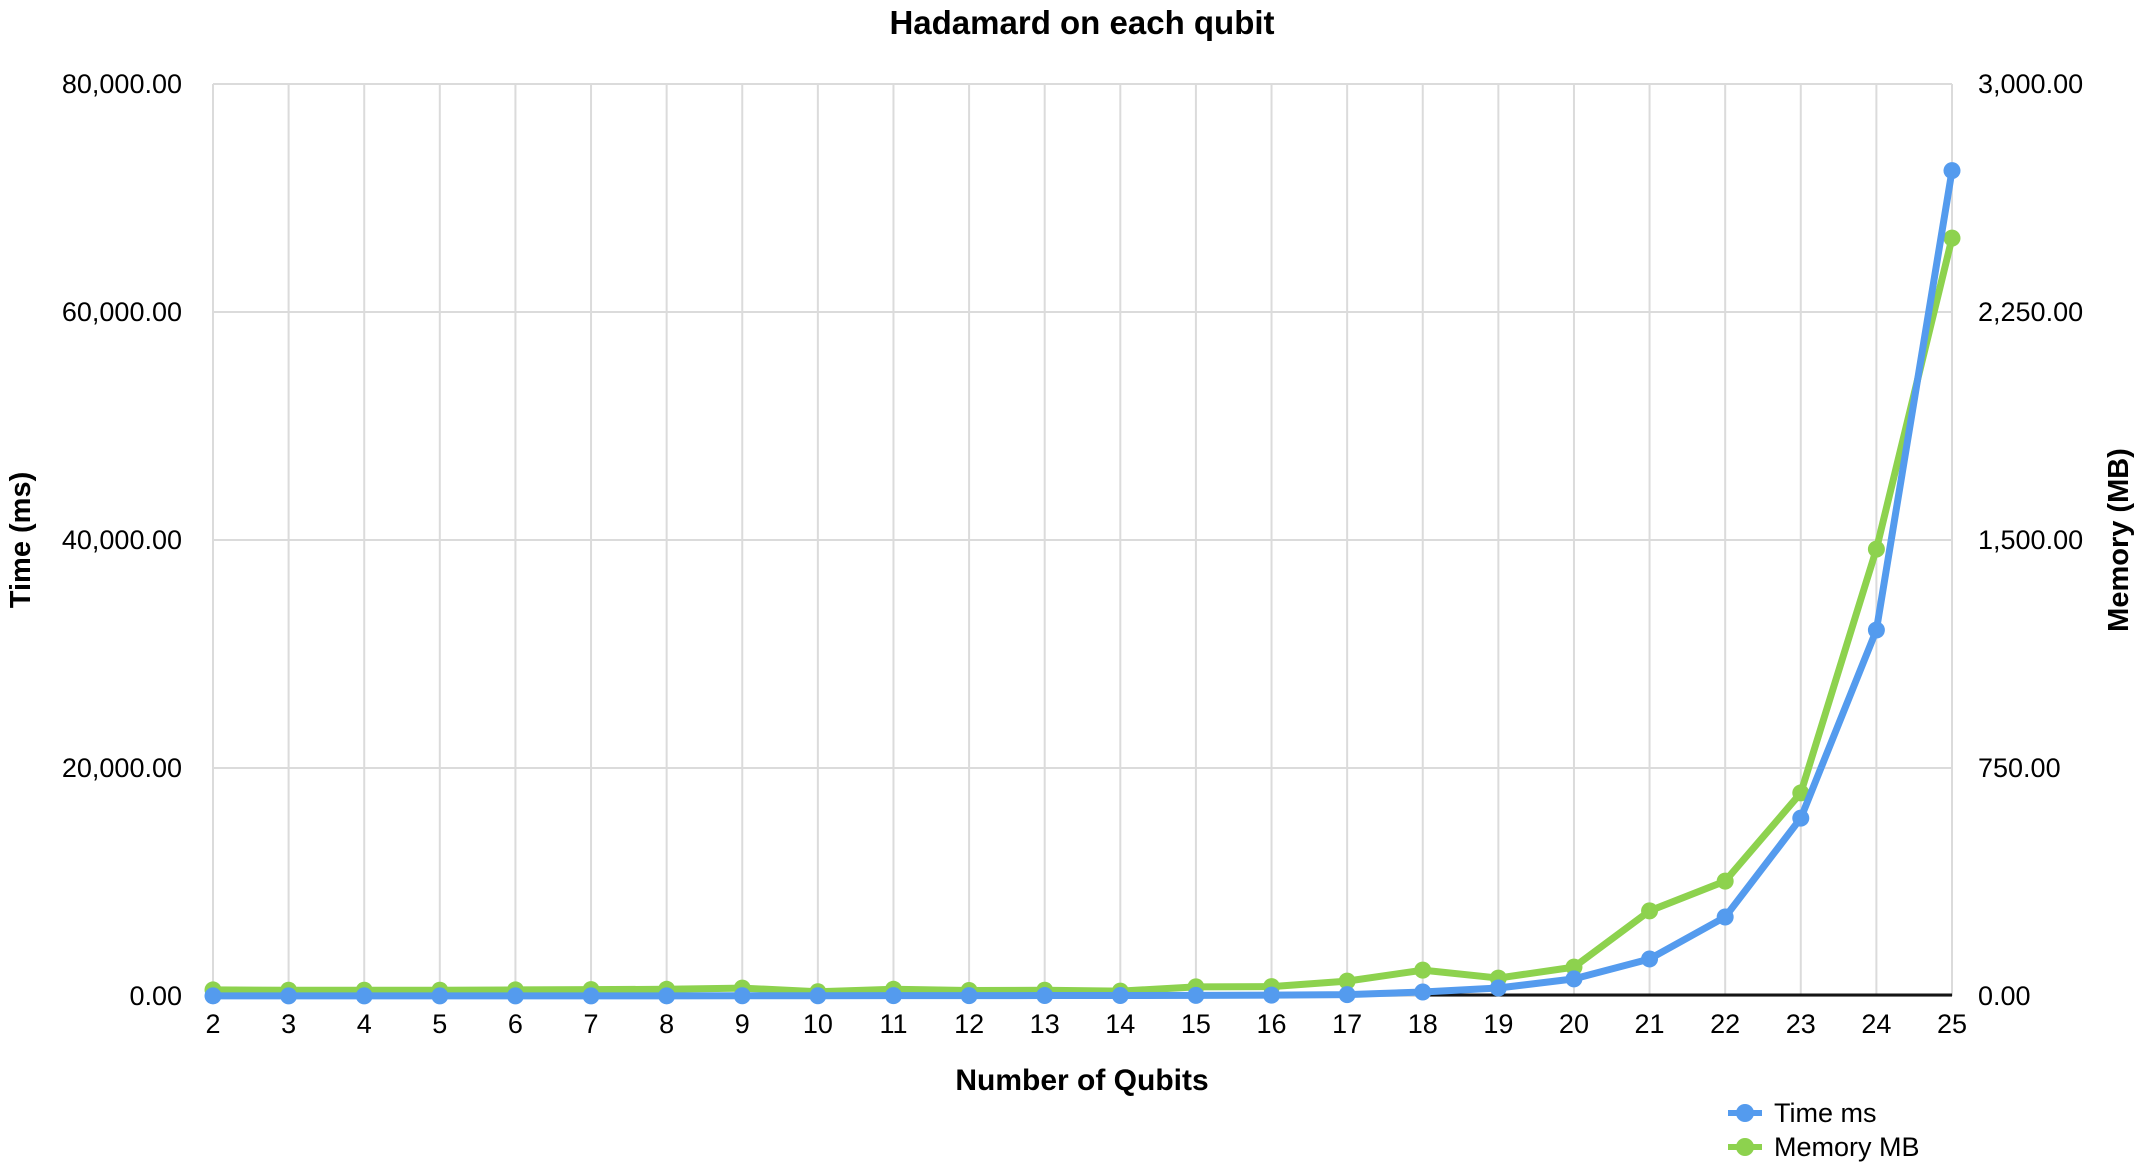  I want to click on left-axis-tick-label: 40,000.00, so click(122, 540).